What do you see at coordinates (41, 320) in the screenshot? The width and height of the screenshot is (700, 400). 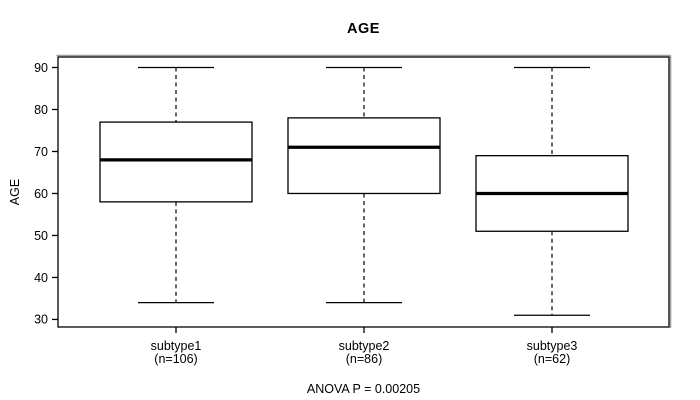 I see `y-tick-label-30: 30` at bounding box center [41, 320].